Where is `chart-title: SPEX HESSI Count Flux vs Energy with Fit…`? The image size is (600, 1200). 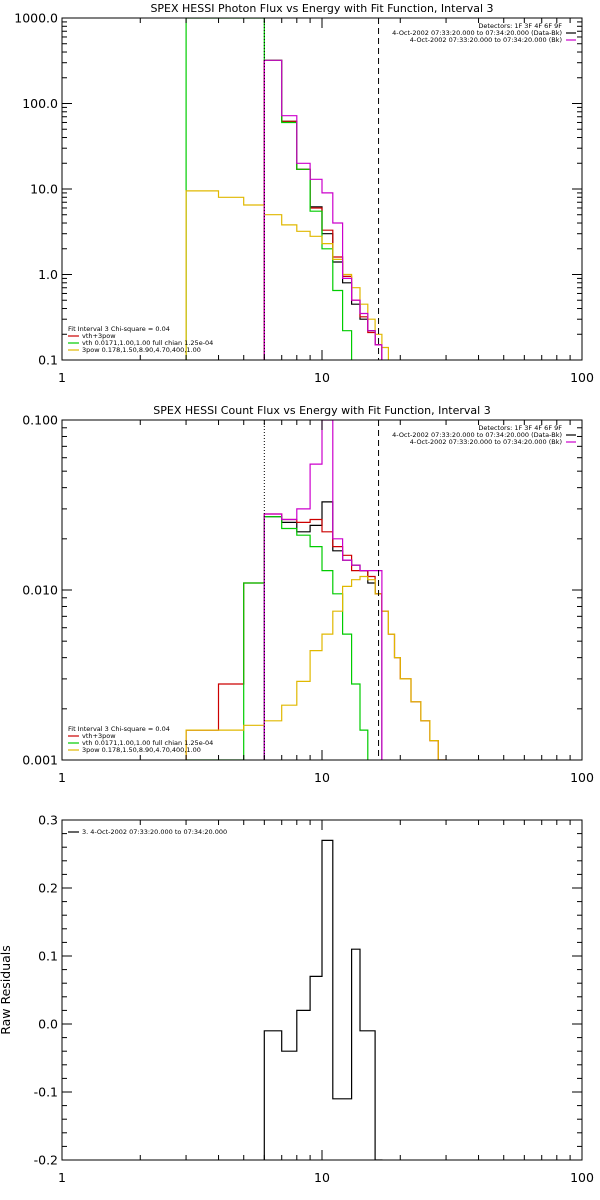
chart-title: SPEX HESSI Count Flux vs Energy with Fit… is located at coordinates (321, 410).